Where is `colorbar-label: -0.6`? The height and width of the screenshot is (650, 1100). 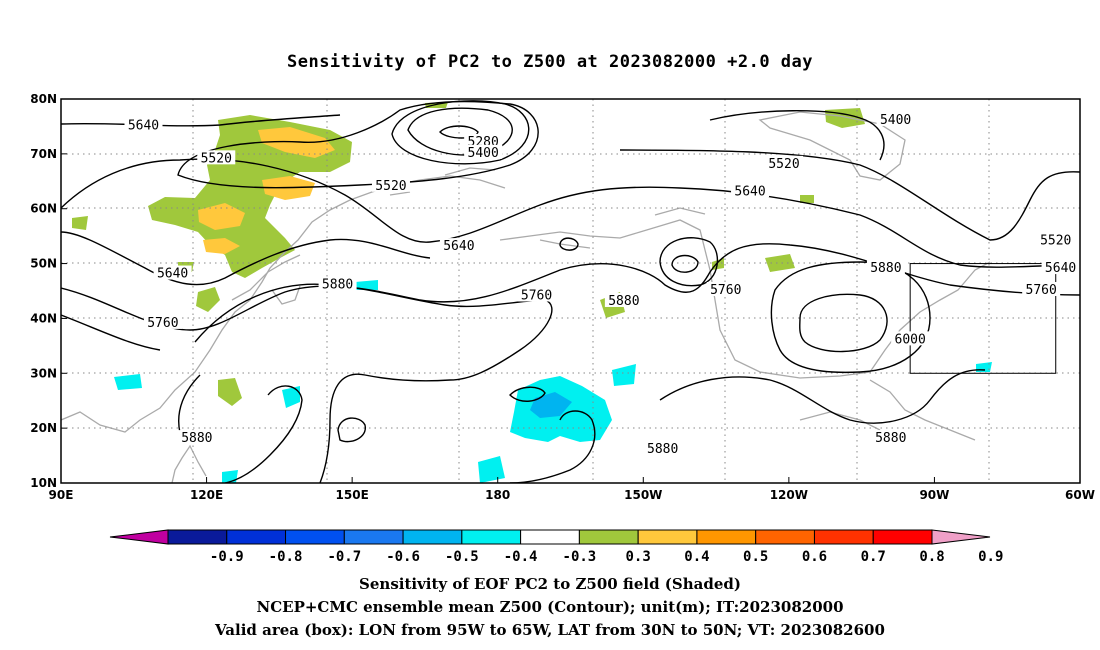 colorbar-label: -0.6 is located at coordinates (403, 557).